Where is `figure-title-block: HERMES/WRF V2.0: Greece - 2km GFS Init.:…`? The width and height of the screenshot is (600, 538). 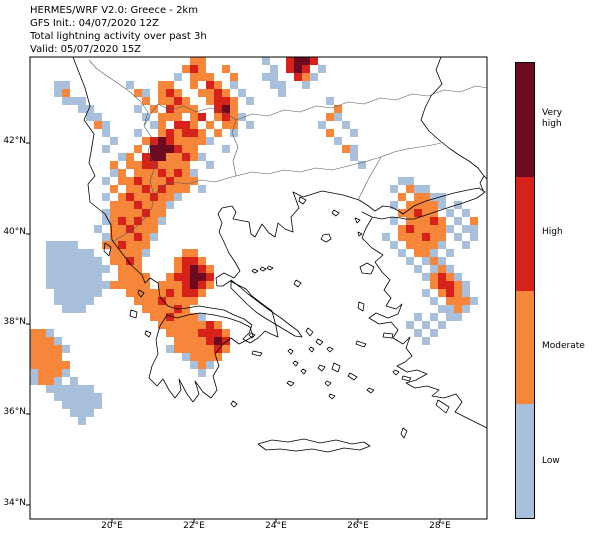 figure-title-block: HERMES/WRF V2.0: Greece - 2km GFS Init.:… is located at coordinates (118, 30).